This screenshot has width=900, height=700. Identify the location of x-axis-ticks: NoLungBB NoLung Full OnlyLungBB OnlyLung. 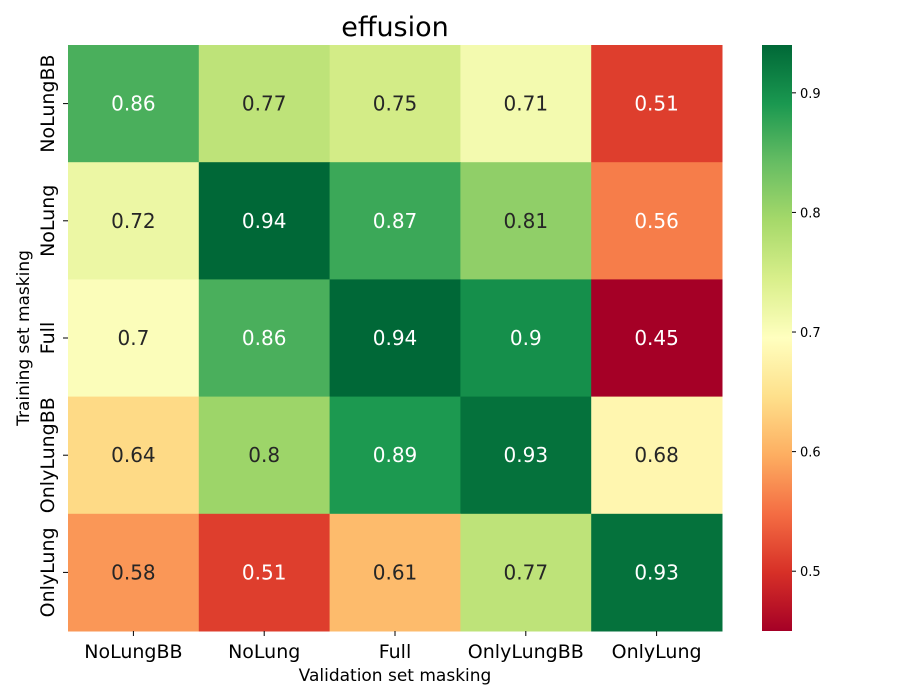
(393, 647).